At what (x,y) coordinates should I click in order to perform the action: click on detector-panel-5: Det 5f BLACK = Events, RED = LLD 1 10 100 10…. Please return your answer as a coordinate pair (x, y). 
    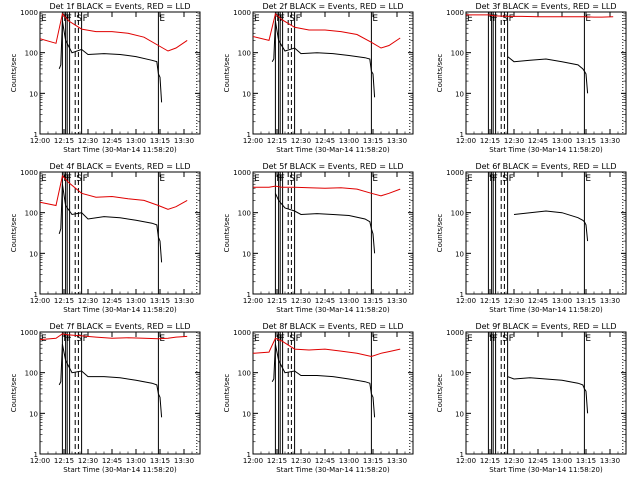
    Looking at the image, I should click on (318, 238).